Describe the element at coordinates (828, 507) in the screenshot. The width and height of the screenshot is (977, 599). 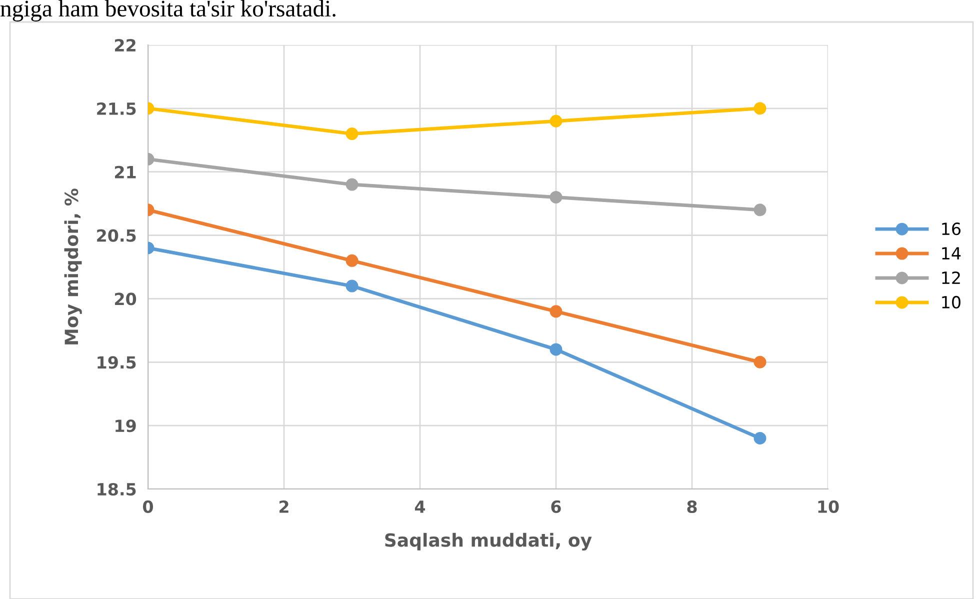
I see `x-tick-label: 10` at that location.